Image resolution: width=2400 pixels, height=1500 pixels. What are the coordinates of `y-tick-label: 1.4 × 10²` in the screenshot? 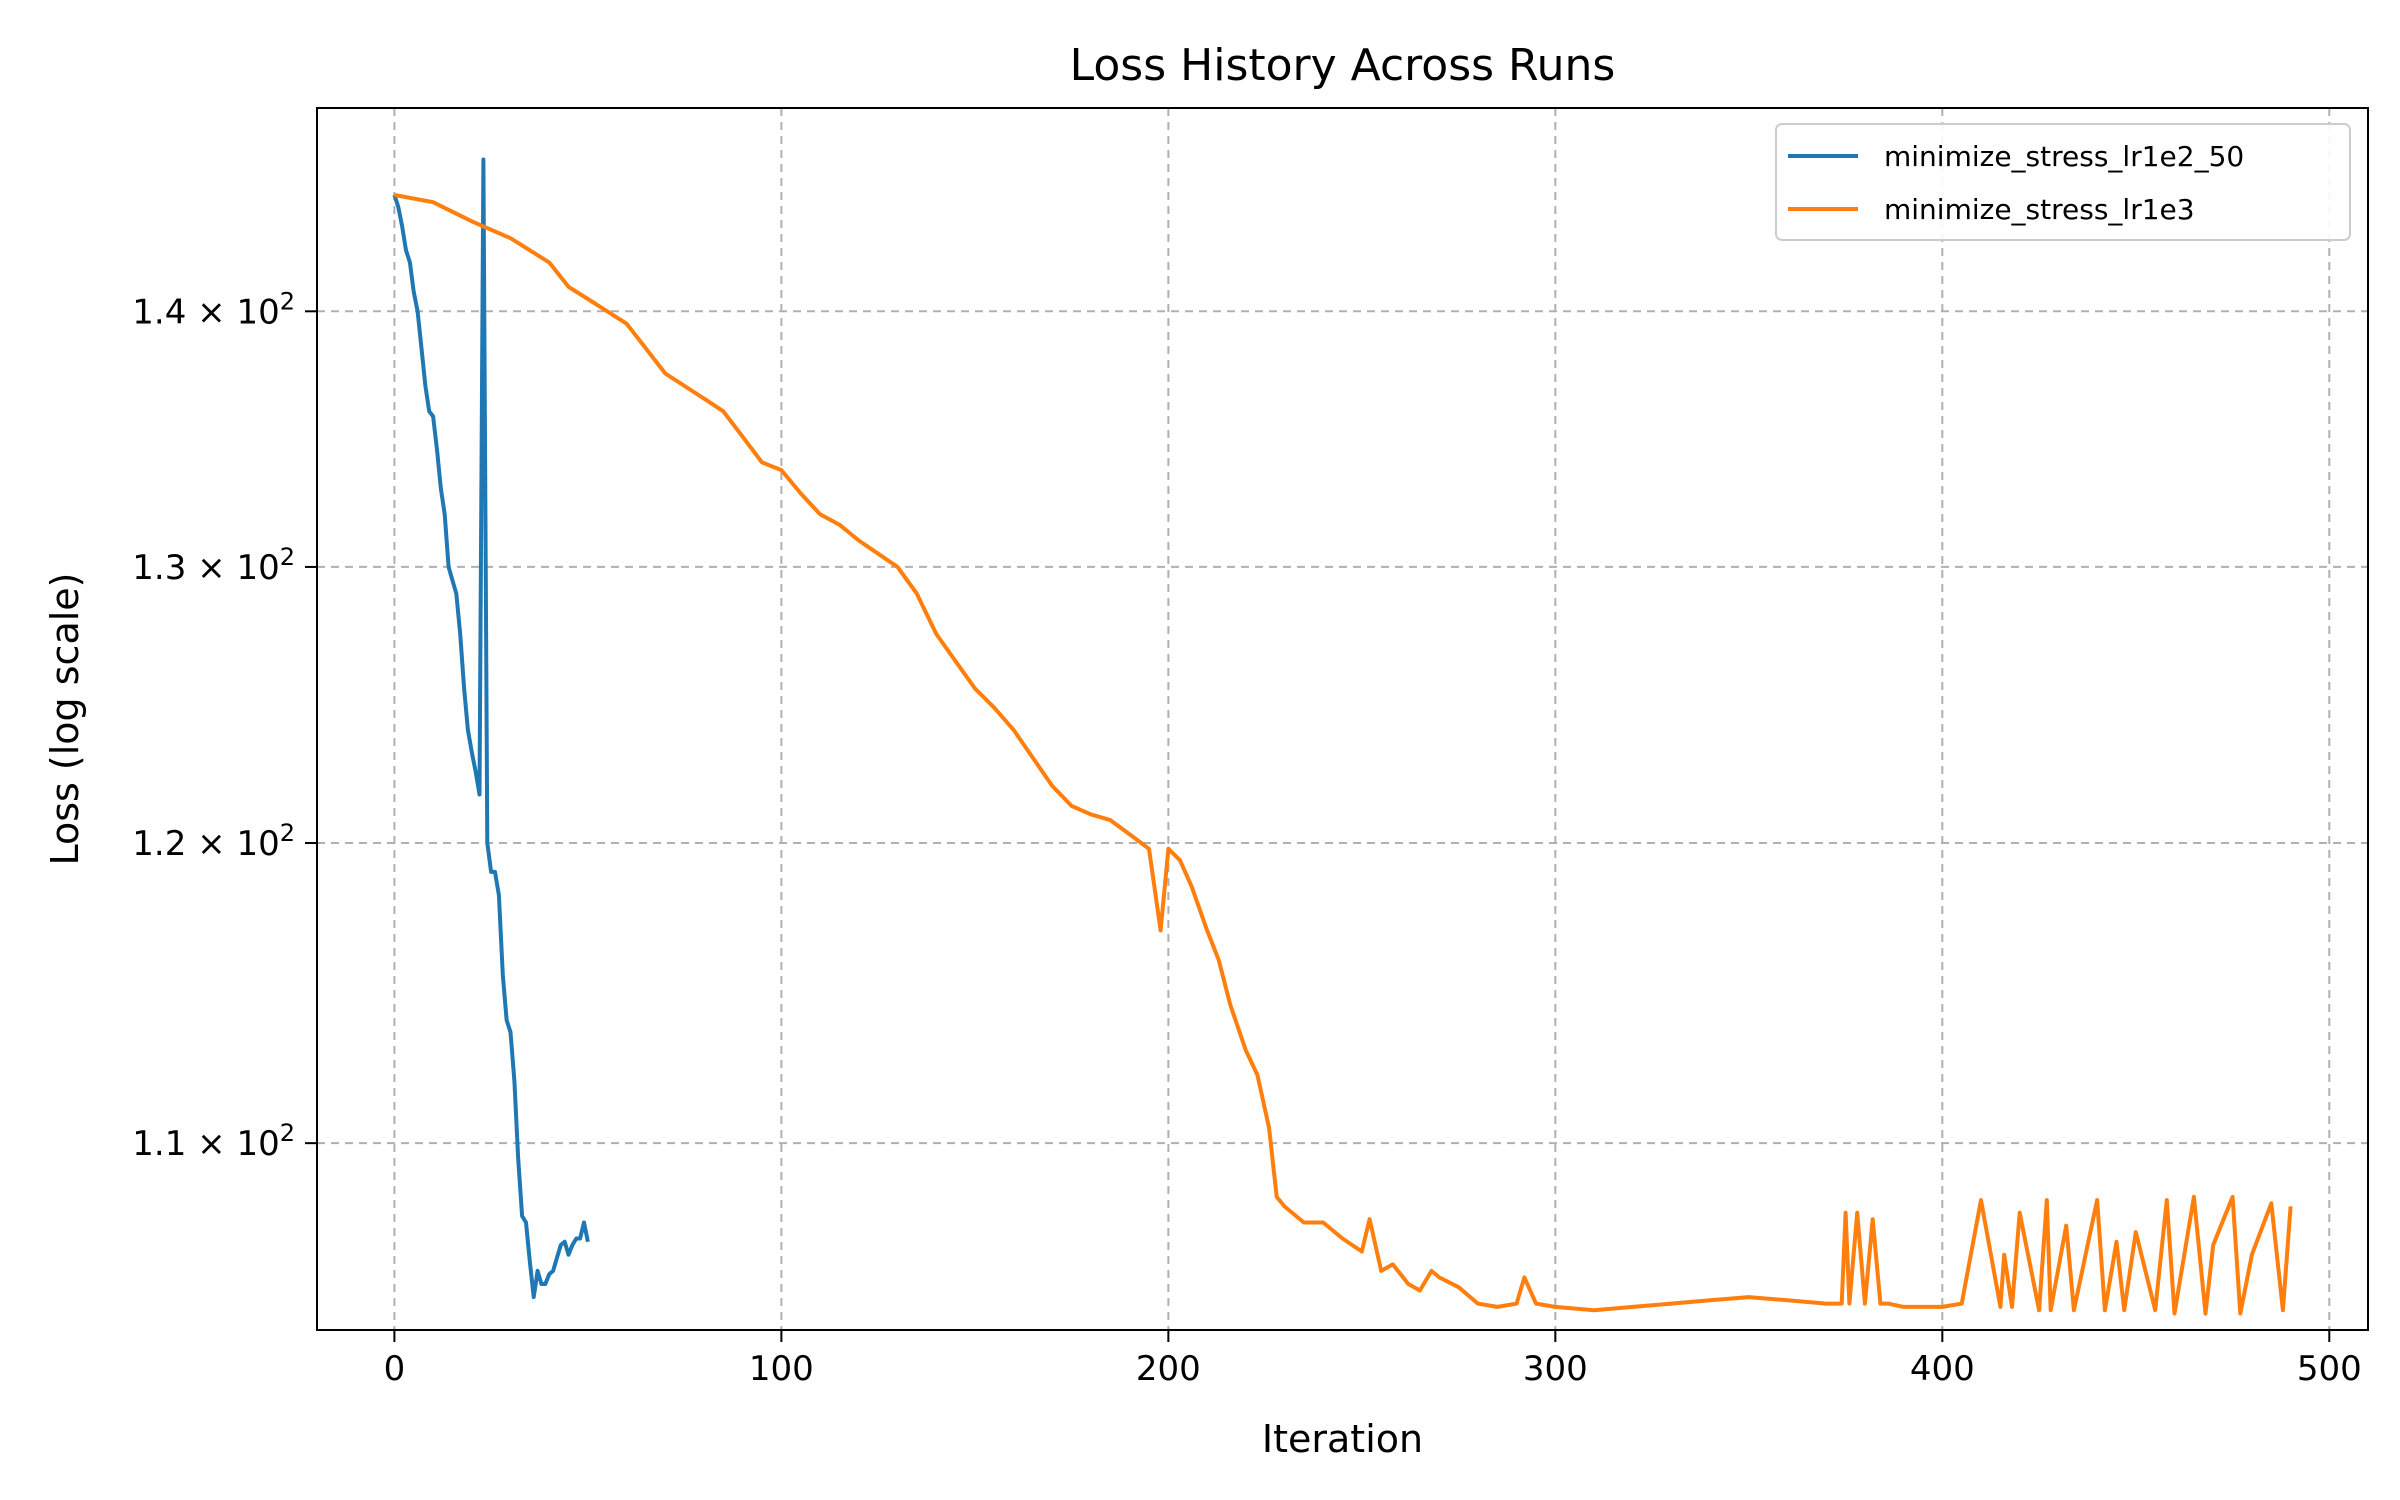 It's located at (213, 309).